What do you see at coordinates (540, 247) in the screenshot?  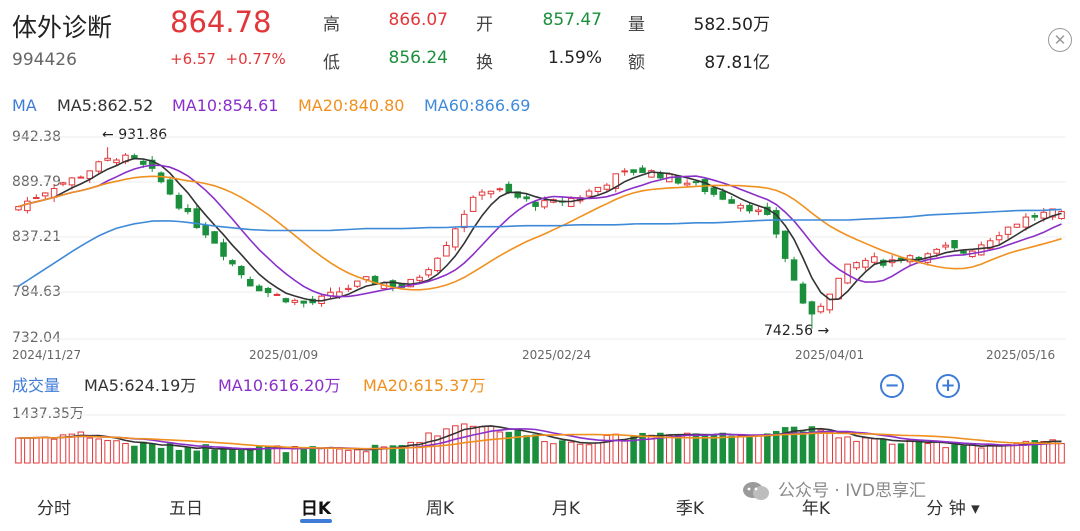 I see `ma60-line` at bounding box center [540, 247].